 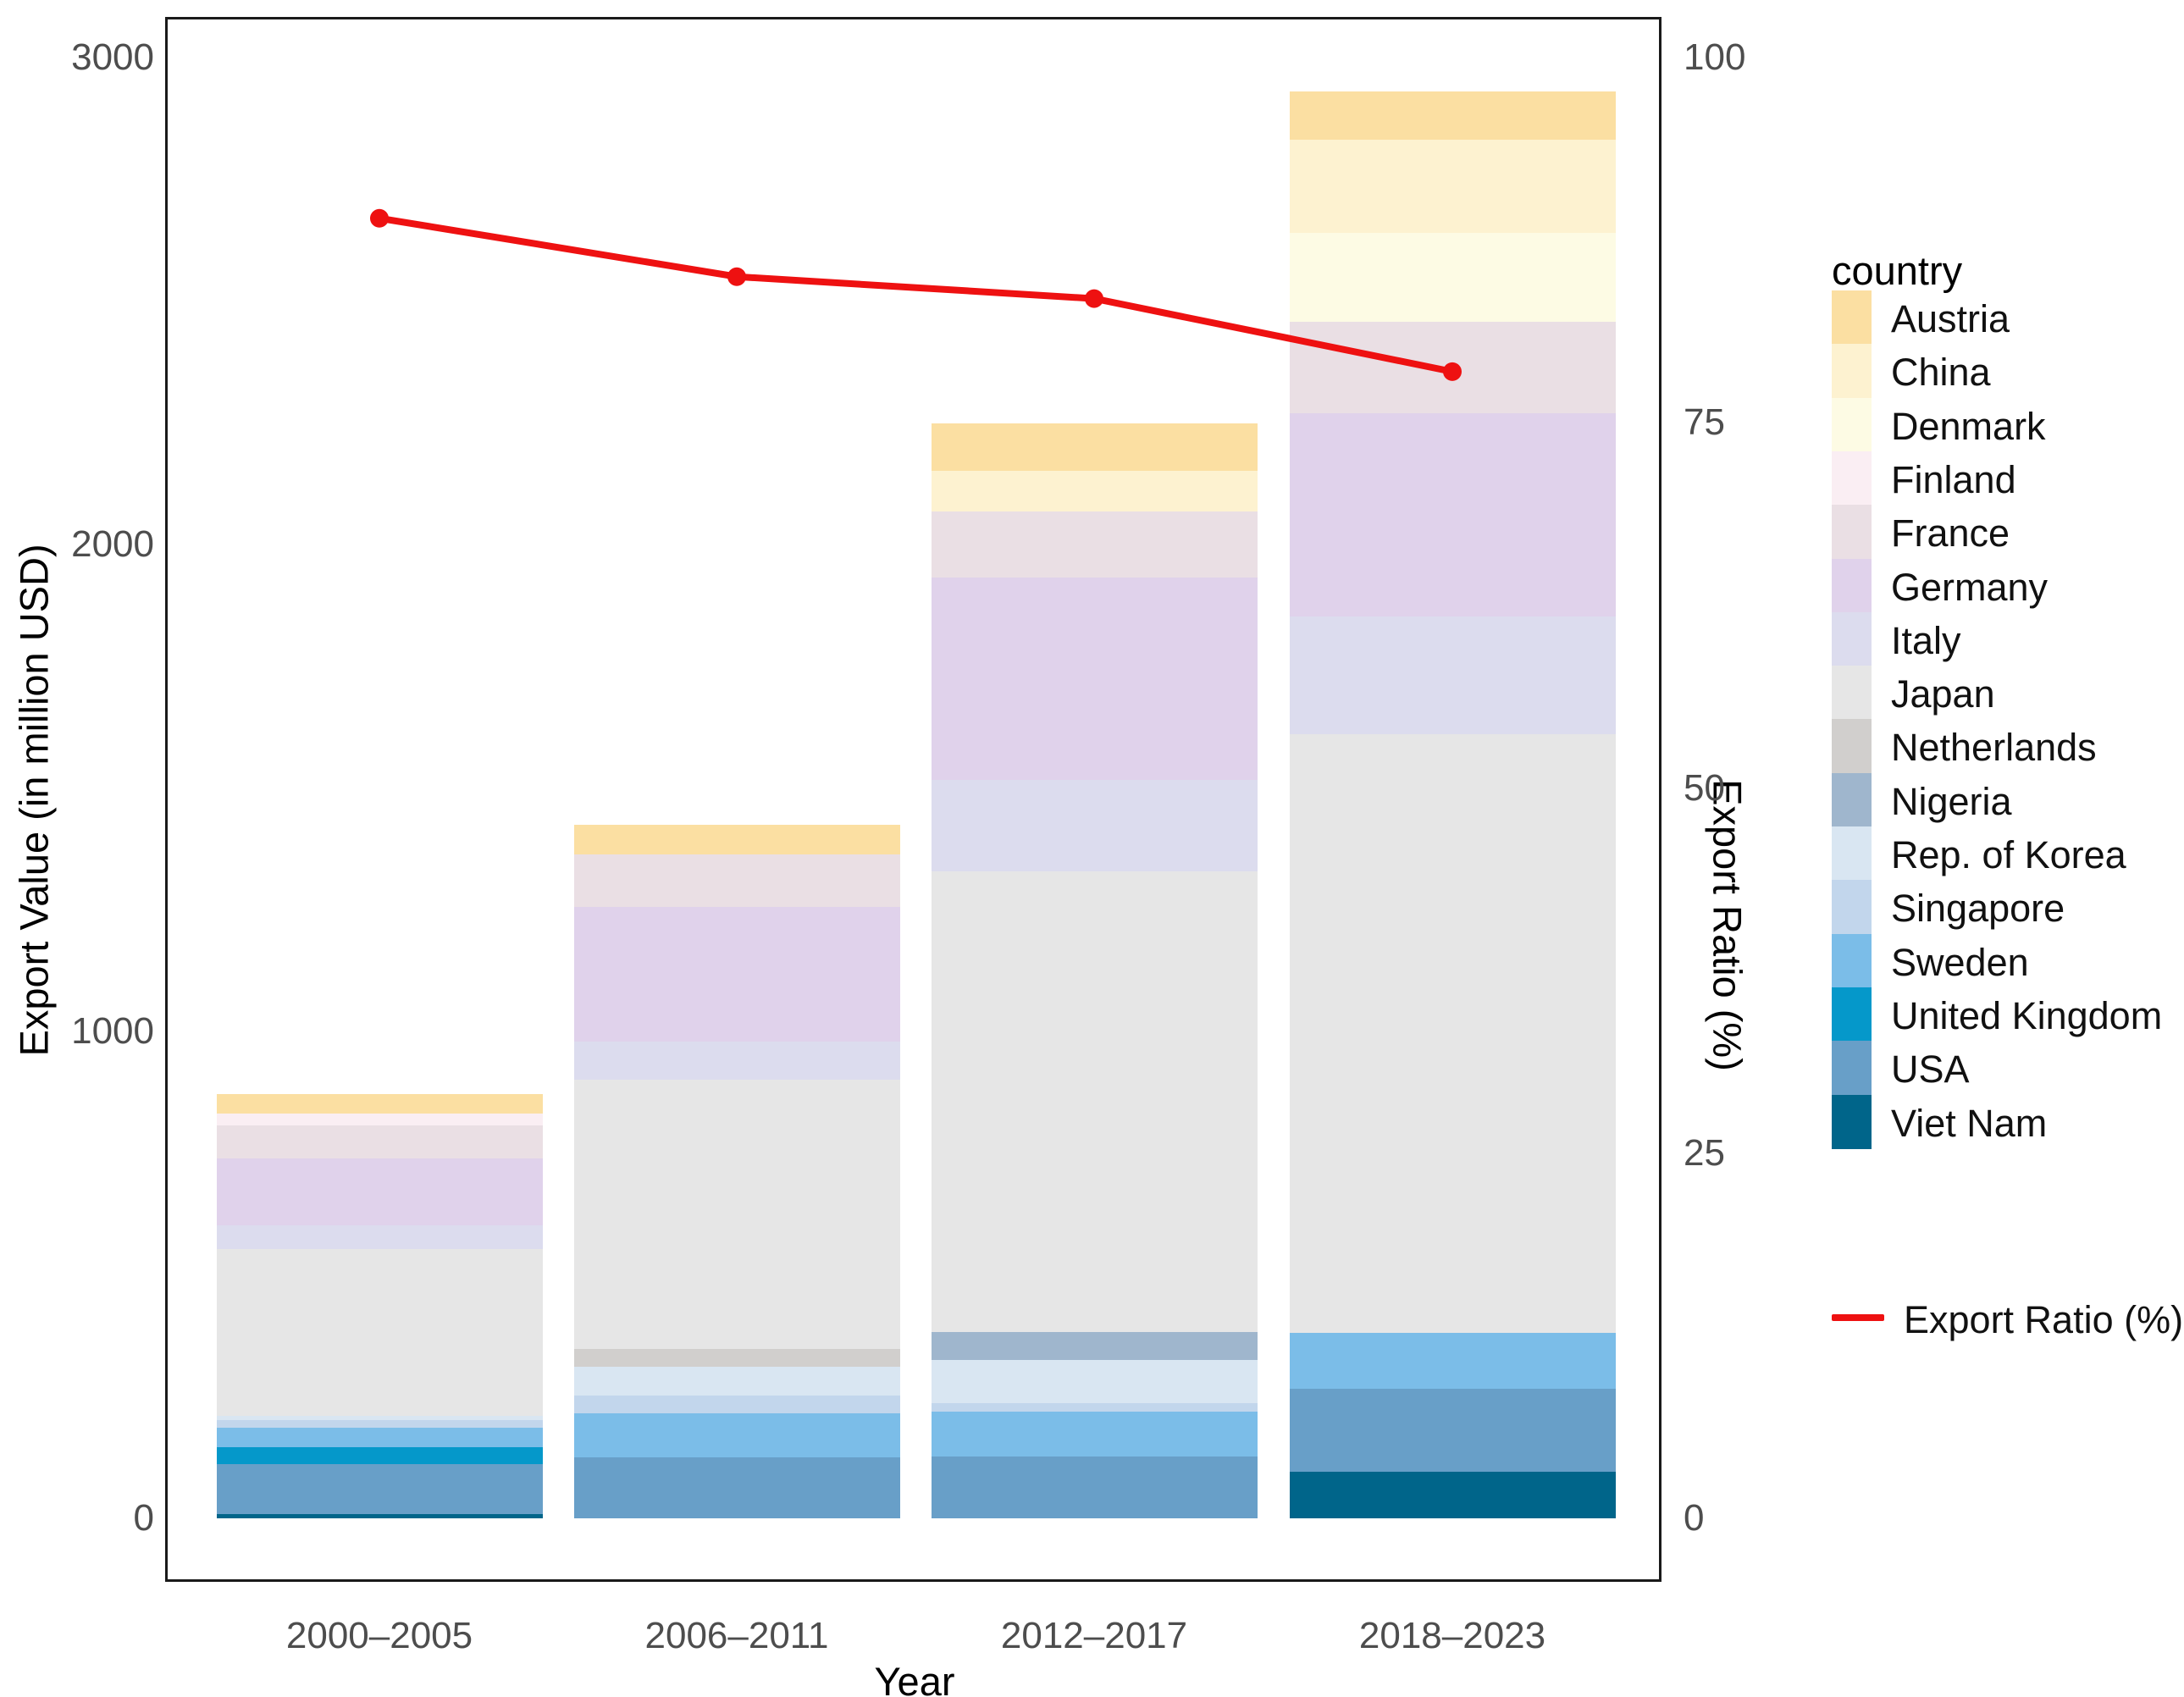 What do you see at coordinates (1852, 1121) in the screenshot?
I see `legend-swatch-viet-nam` at bounding box center [1852, 1121].